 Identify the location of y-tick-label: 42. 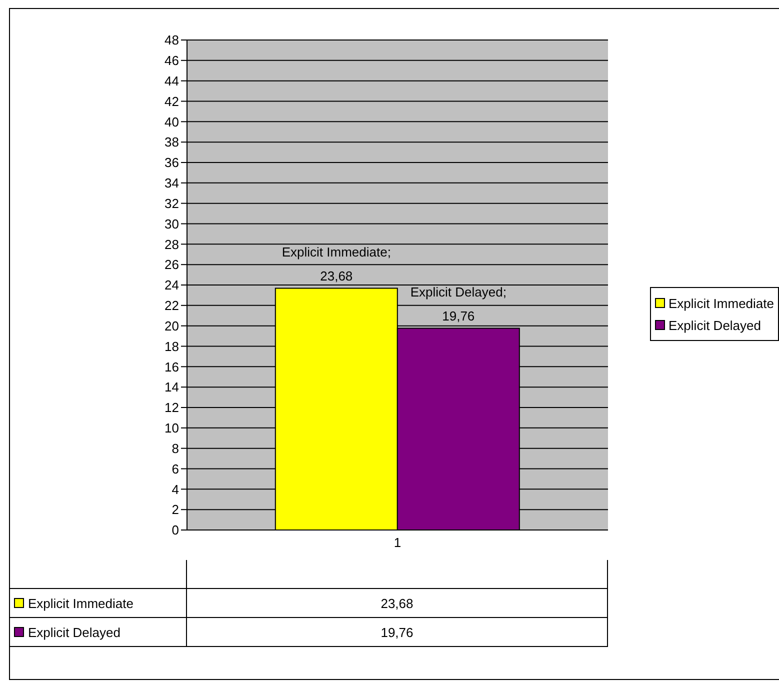
(171, 101).